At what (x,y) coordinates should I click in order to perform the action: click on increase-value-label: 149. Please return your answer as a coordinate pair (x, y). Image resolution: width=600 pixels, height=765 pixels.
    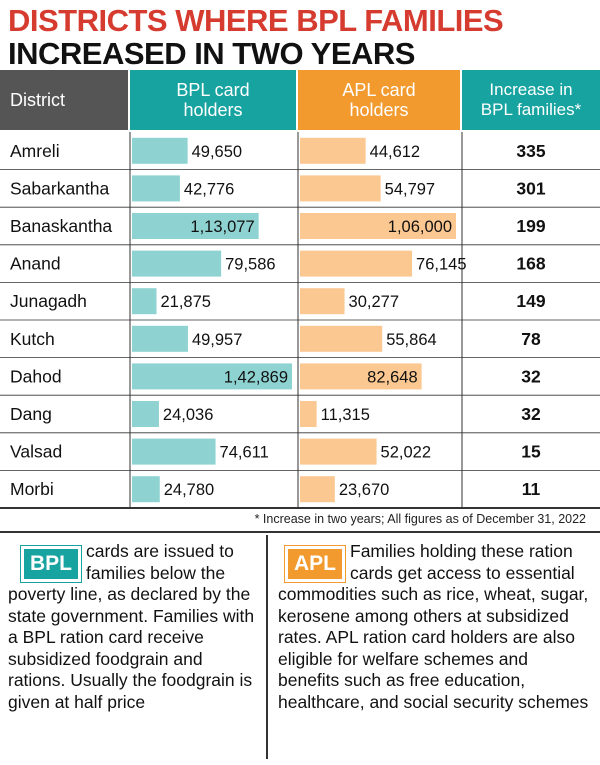
    Looking at the image, I should click on (530, 301).